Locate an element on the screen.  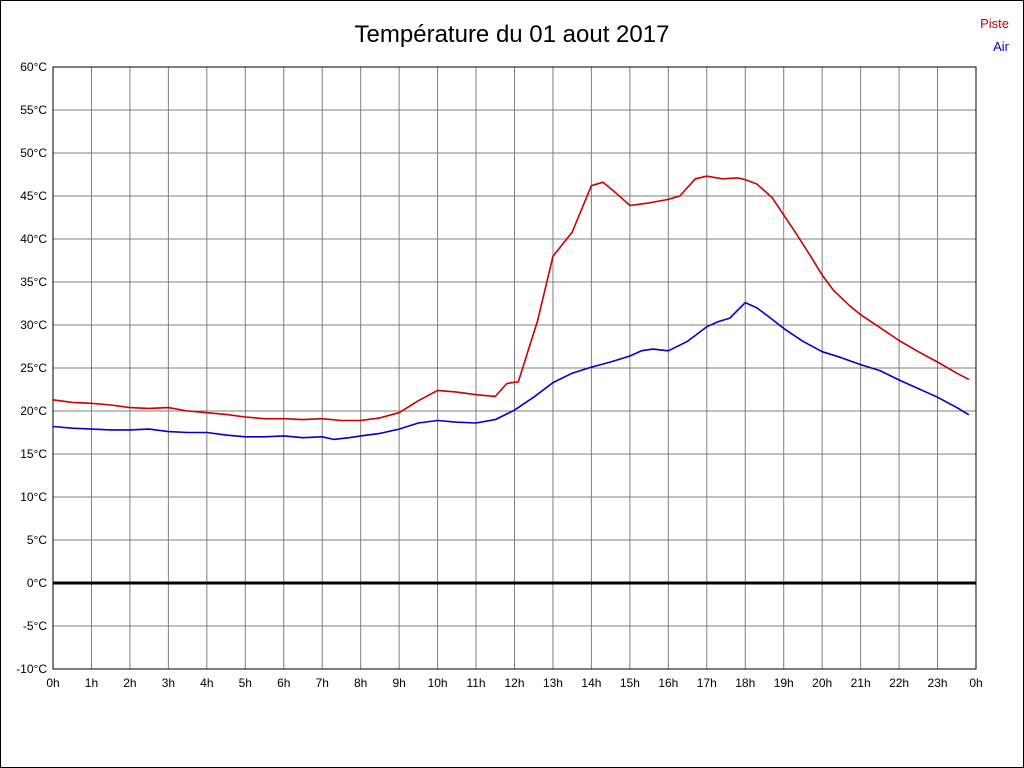
y-tick-label: 55°C is located at coordinates (33, 110).